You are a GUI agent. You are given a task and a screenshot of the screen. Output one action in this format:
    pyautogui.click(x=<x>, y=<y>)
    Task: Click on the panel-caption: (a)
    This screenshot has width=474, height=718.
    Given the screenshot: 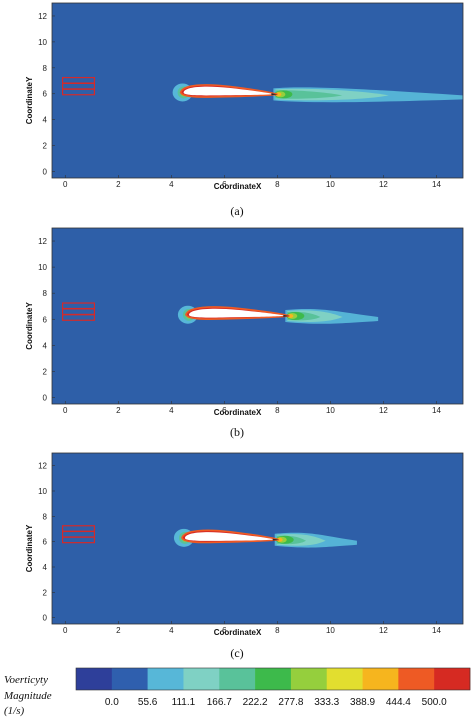 What is the action you would take?
    pyautogui.click(x=236, y=211)
    